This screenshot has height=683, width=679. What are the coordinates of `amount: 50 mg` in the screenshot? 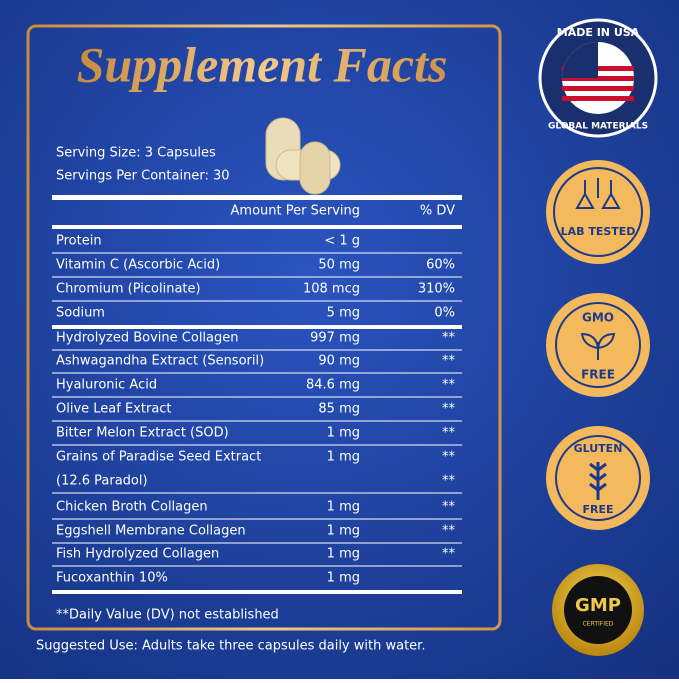 It's located at (339, 265).